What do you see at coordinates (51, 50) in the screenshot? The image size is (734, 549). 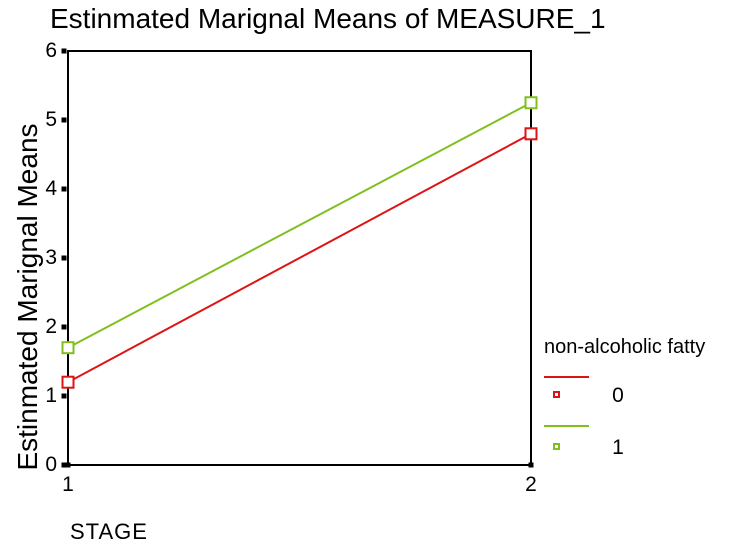 I see `y-tick-label-6: 6` at bounding box center [51, 50].